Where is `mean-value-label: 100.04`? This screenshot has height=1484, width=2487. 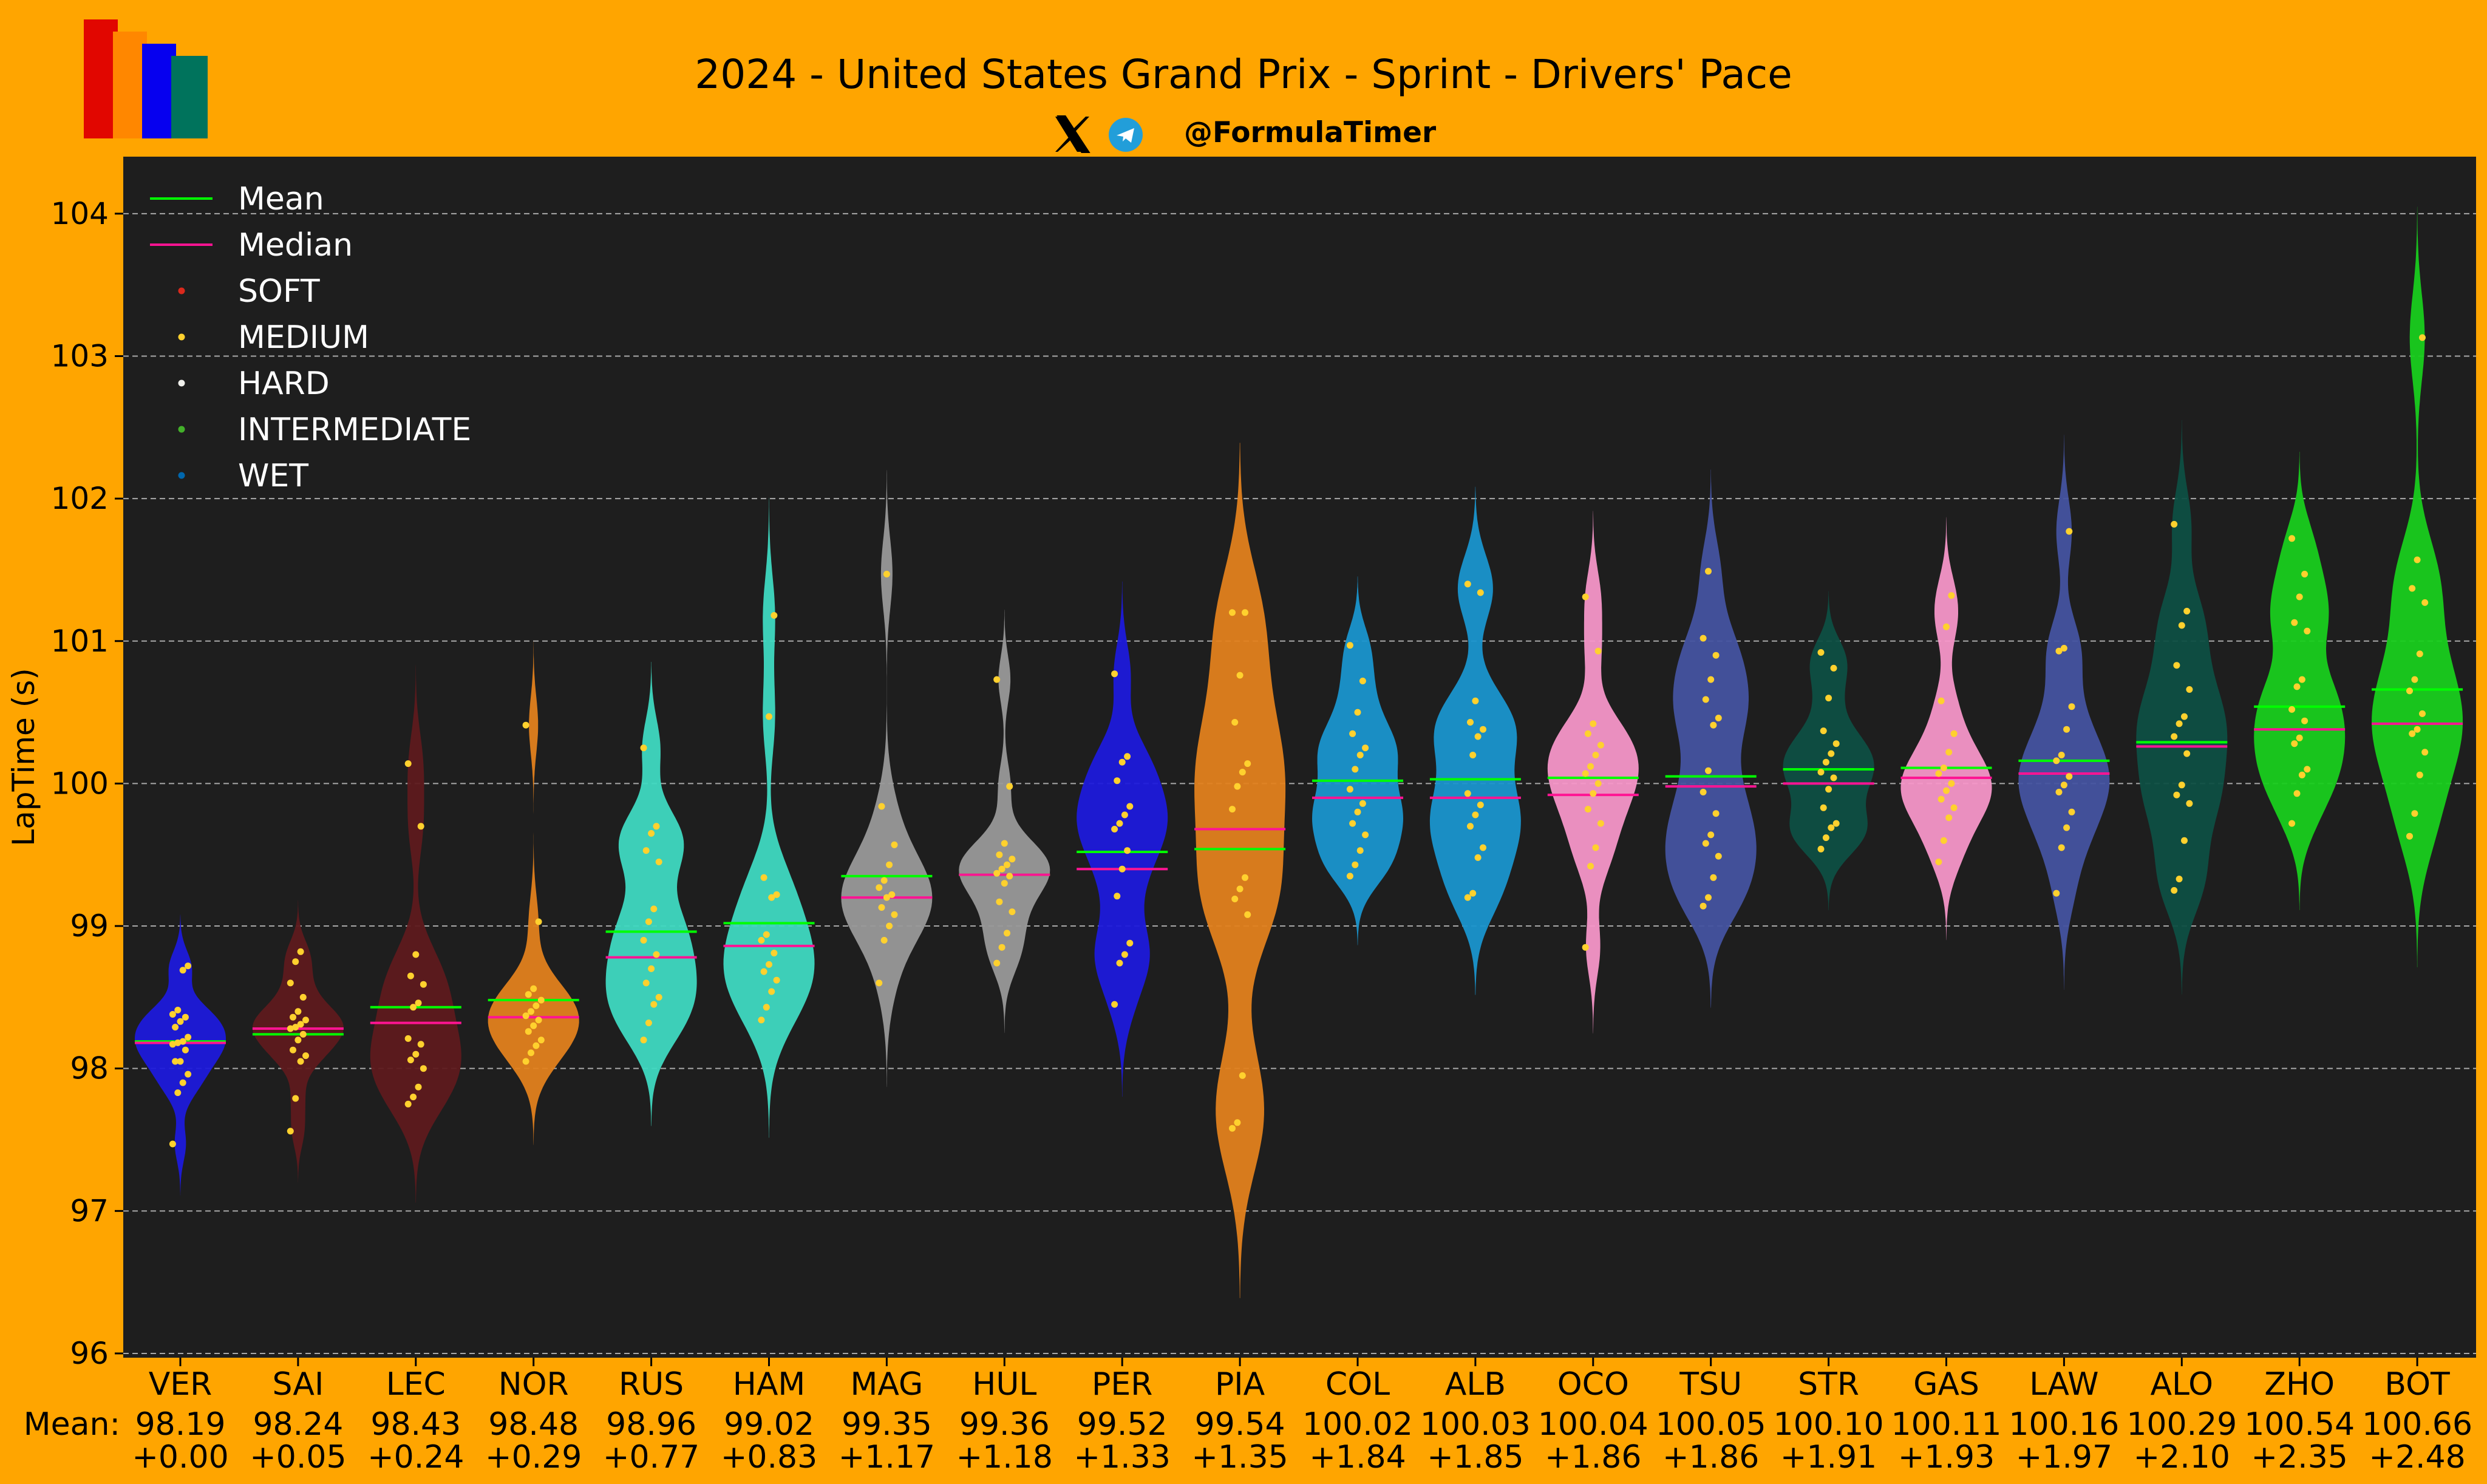
mean-value-label: 100.04 is located at coordinates (1593, 1424).